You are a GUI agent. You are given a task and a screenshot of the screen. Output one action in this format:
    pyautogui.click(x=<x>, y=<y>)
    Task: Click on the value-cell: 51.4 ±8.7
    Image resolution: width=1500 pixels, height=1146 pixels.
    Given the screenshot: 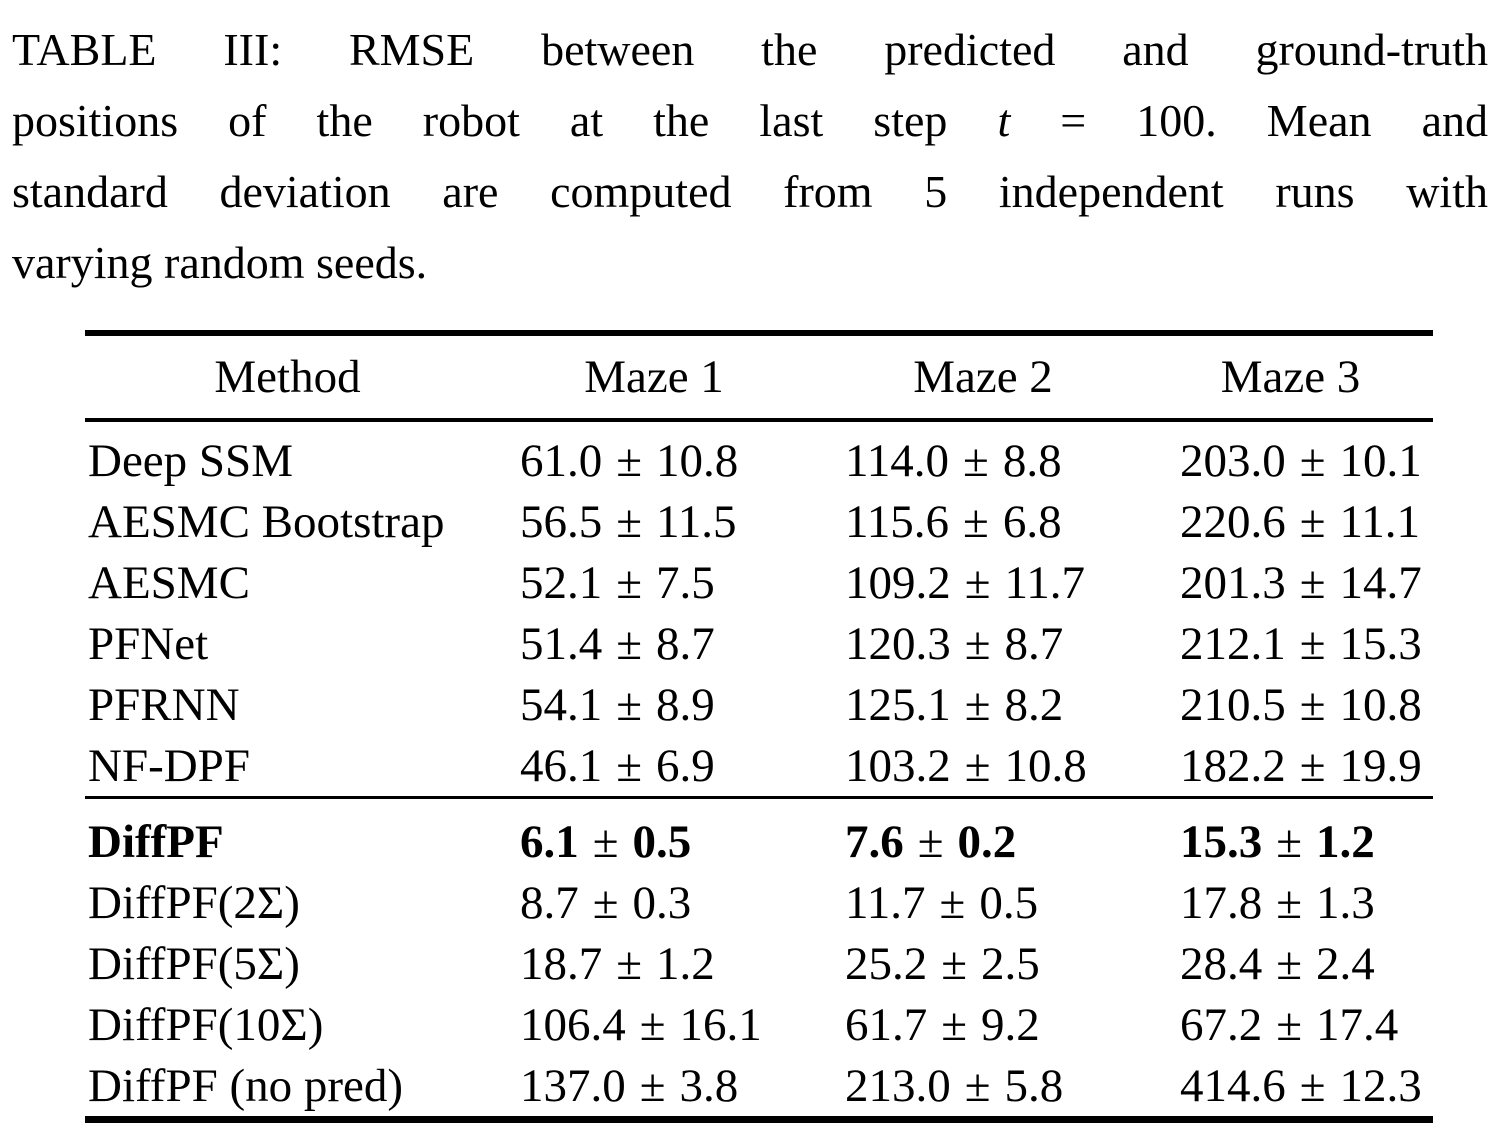 What is the action you would take?
    pyautogui.click(x=654, y=644)
    